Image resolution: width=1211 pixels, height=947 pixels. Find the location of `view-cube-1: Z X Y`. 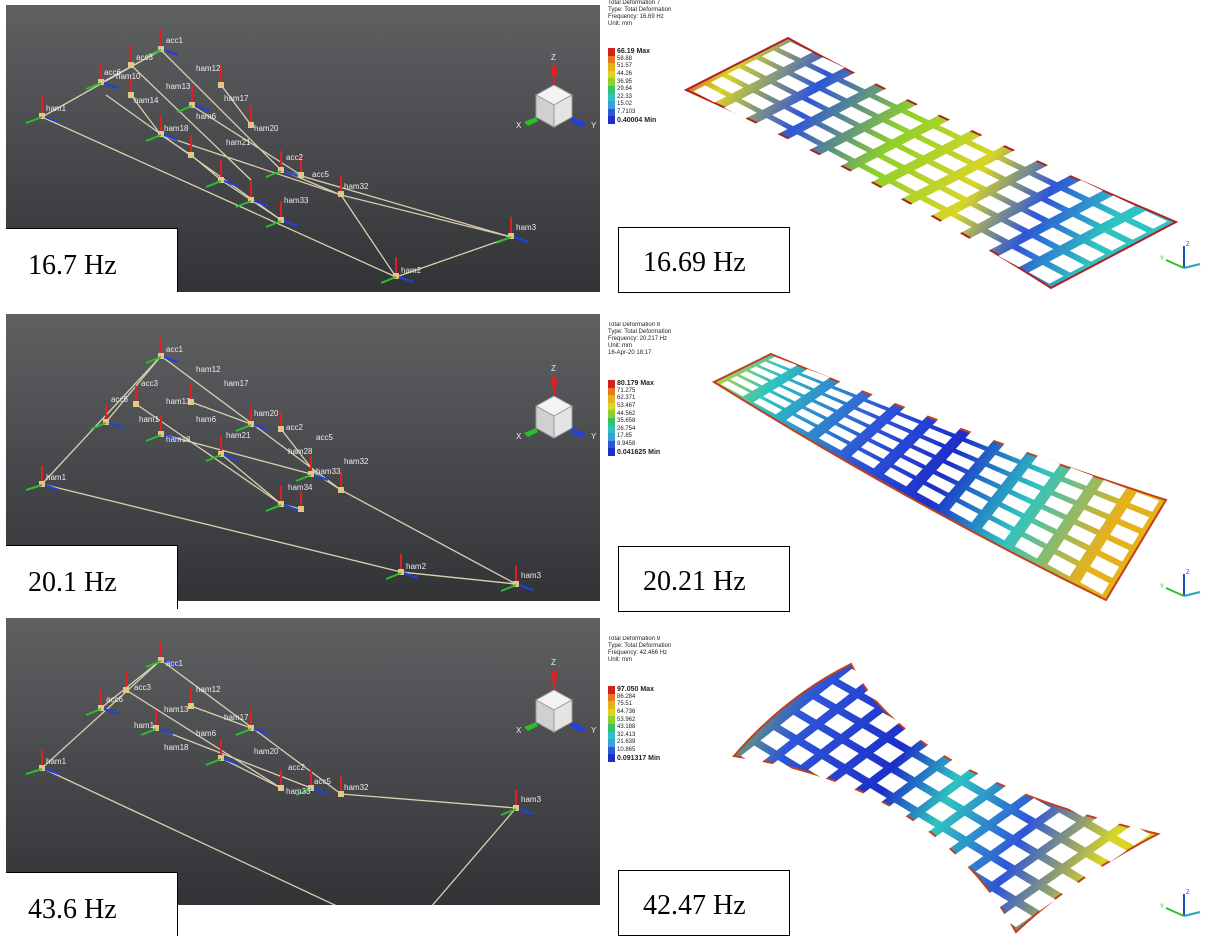

view-cube-1: Z X Y is located at coordinates (556, 91).